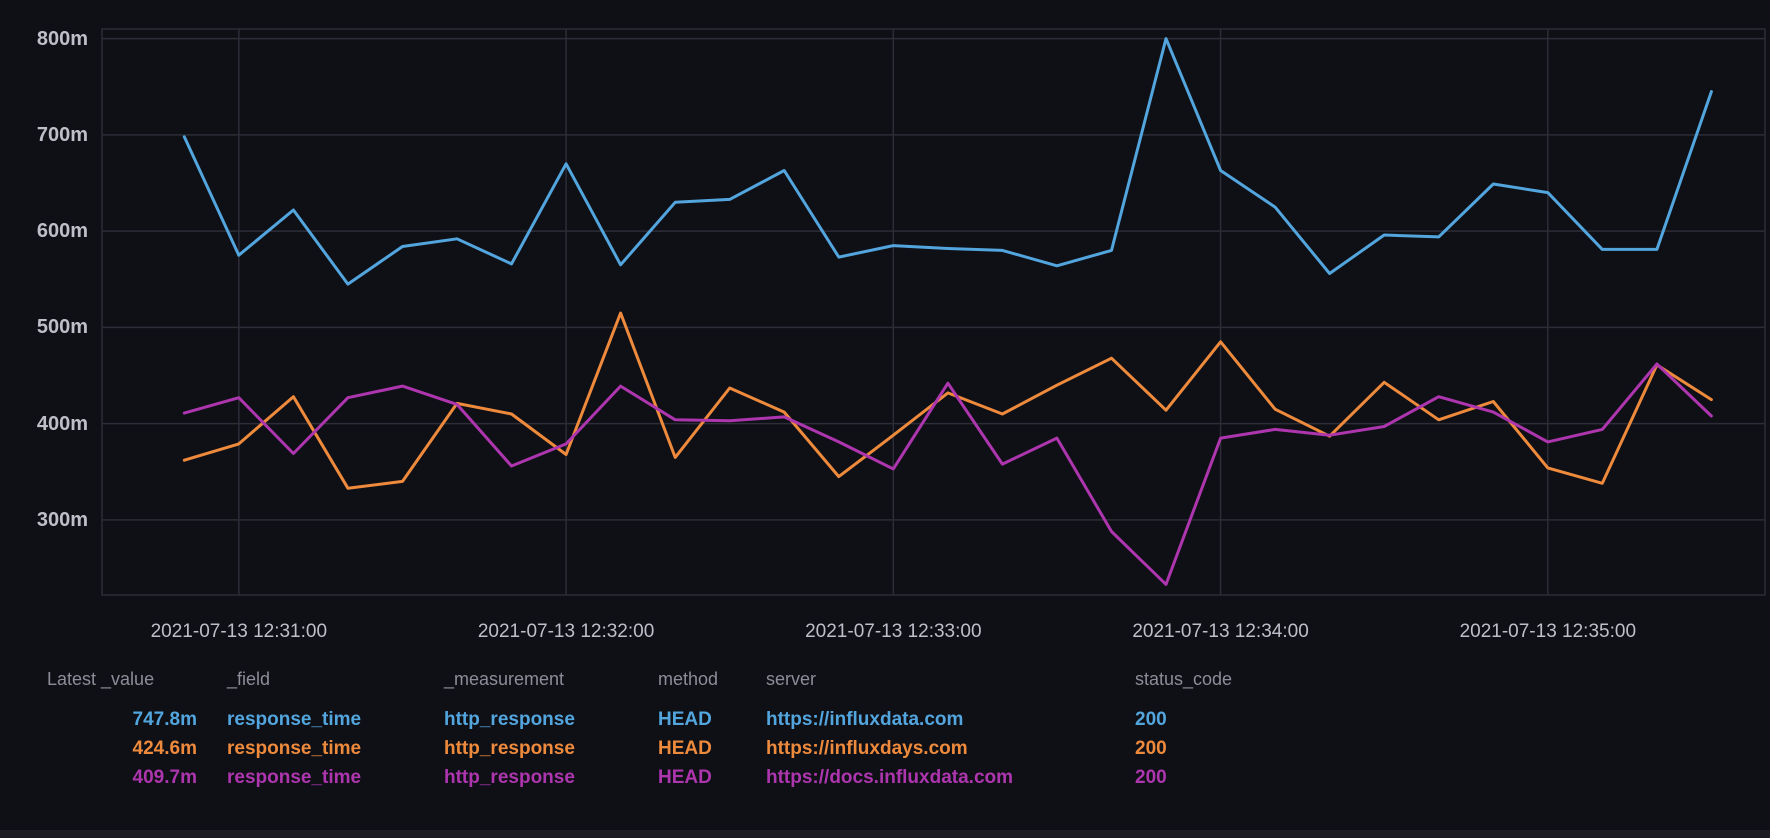 This screenshot has height=838, width=1770. I want to click on y-tick-label: 400m, so click(62, 423).